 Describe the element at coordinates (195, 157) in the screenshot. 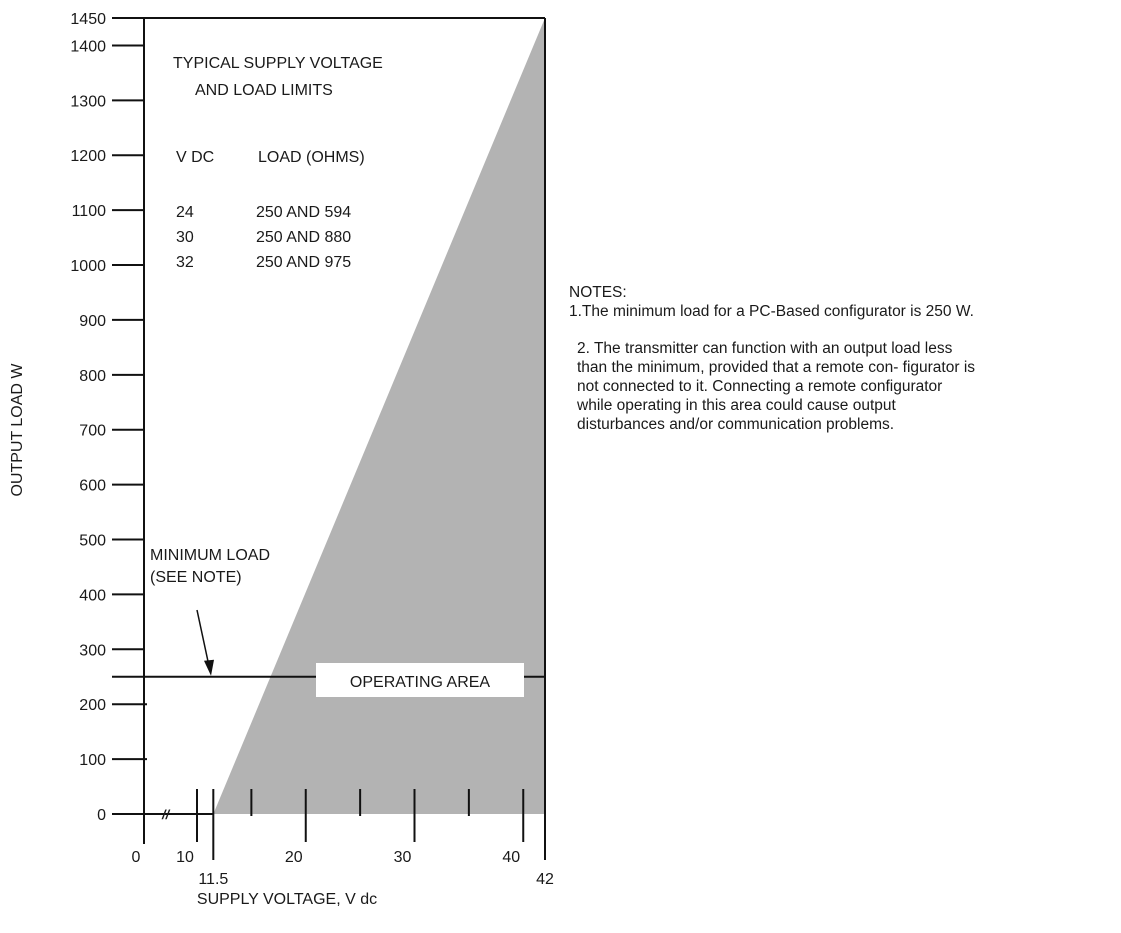

I see `limits-header-vdc: V DC` at that location.